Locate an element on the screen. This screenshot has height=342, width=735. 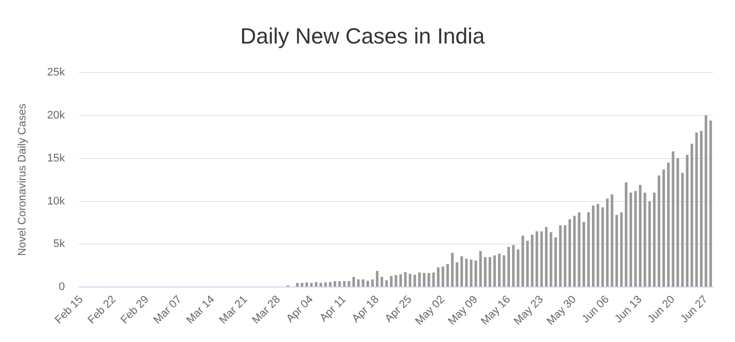
y-tick-label: 5k is located at coordinates (59, 244).